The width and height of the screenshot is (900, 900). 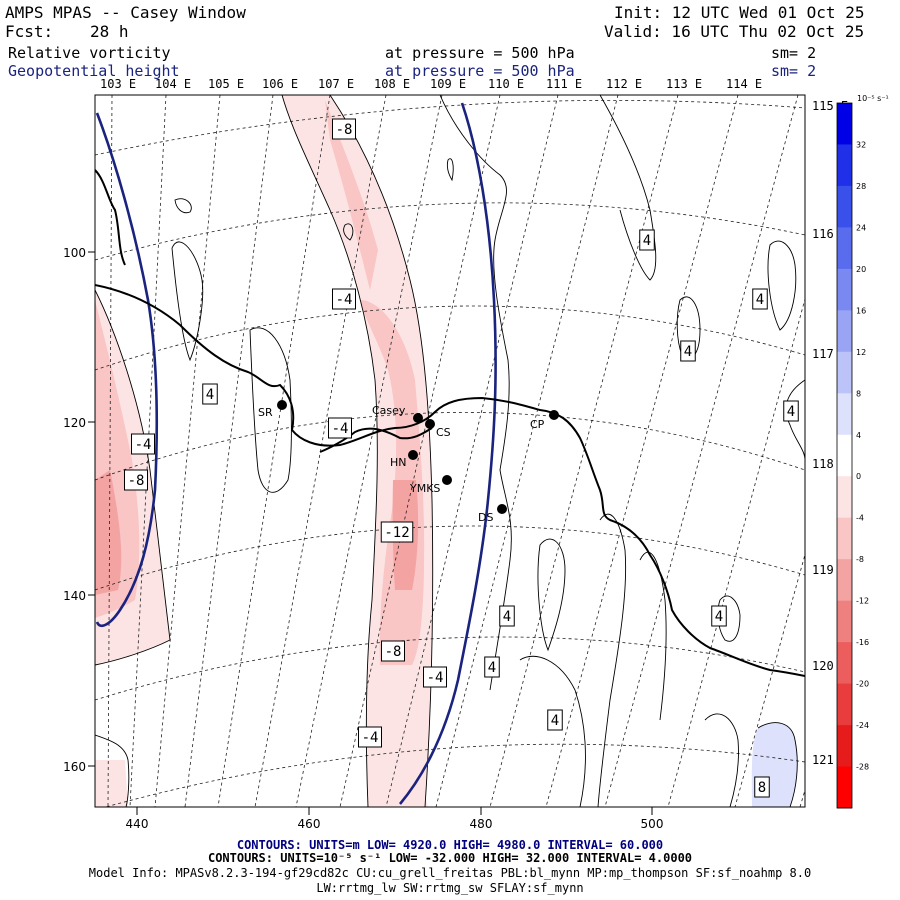 I want to click on colorbar-tick-label: -8, so click(x=860, y=559).